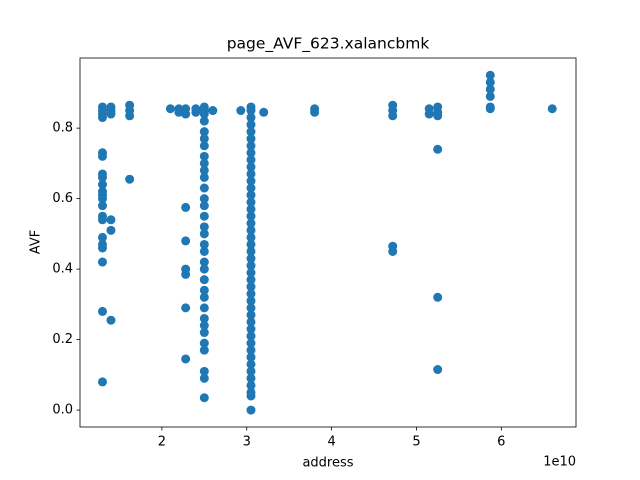 The height and width of the screenshot is (480, 640). I want to click on y-tick-label: 0.4, so click(62, 269).